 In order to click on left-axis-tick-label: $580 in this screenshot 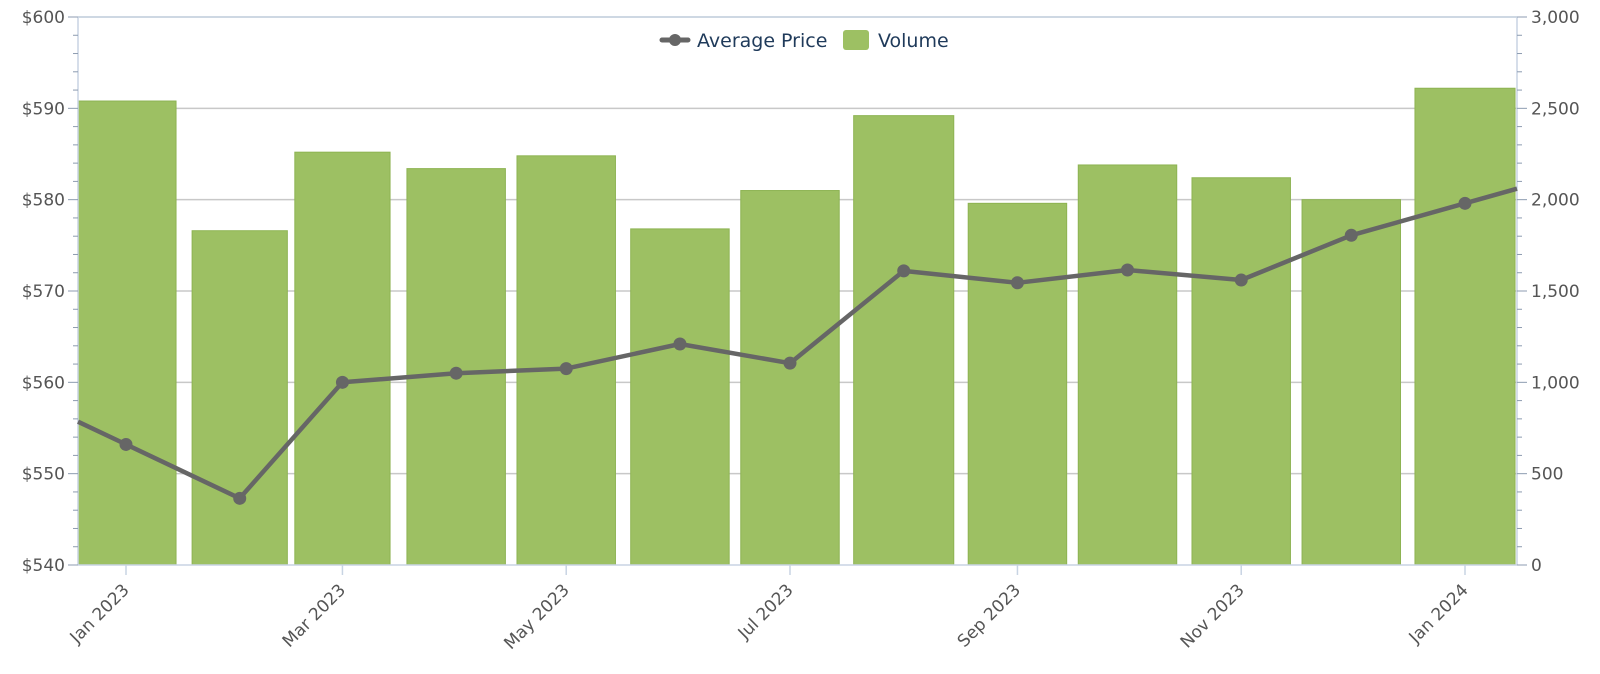, I will do `click(43, 201)`.